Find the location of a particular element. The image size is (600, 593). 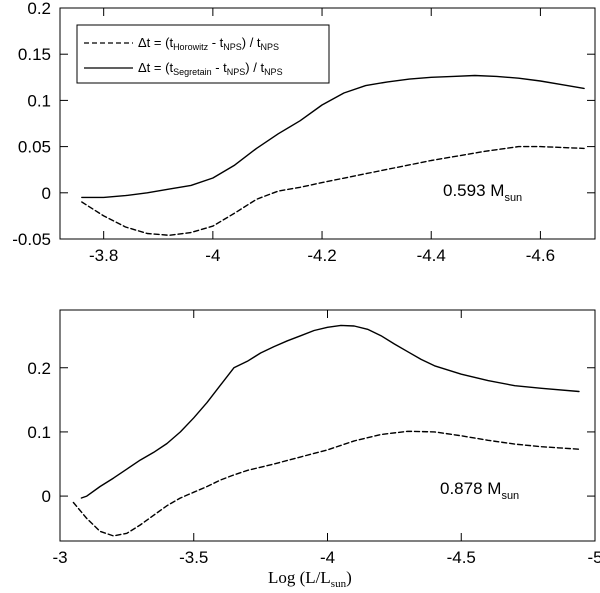

top-xtick-label: -4.2 is located at coordinates (321, 255).